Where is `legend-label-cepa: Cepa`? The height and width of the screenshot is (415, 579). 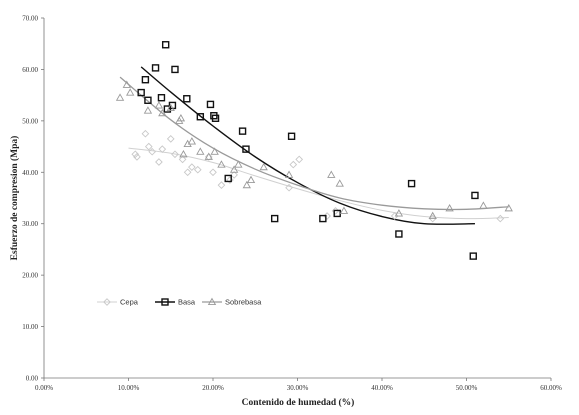 legend-label-cepa: Cepa is located at coordinates (129, 302).